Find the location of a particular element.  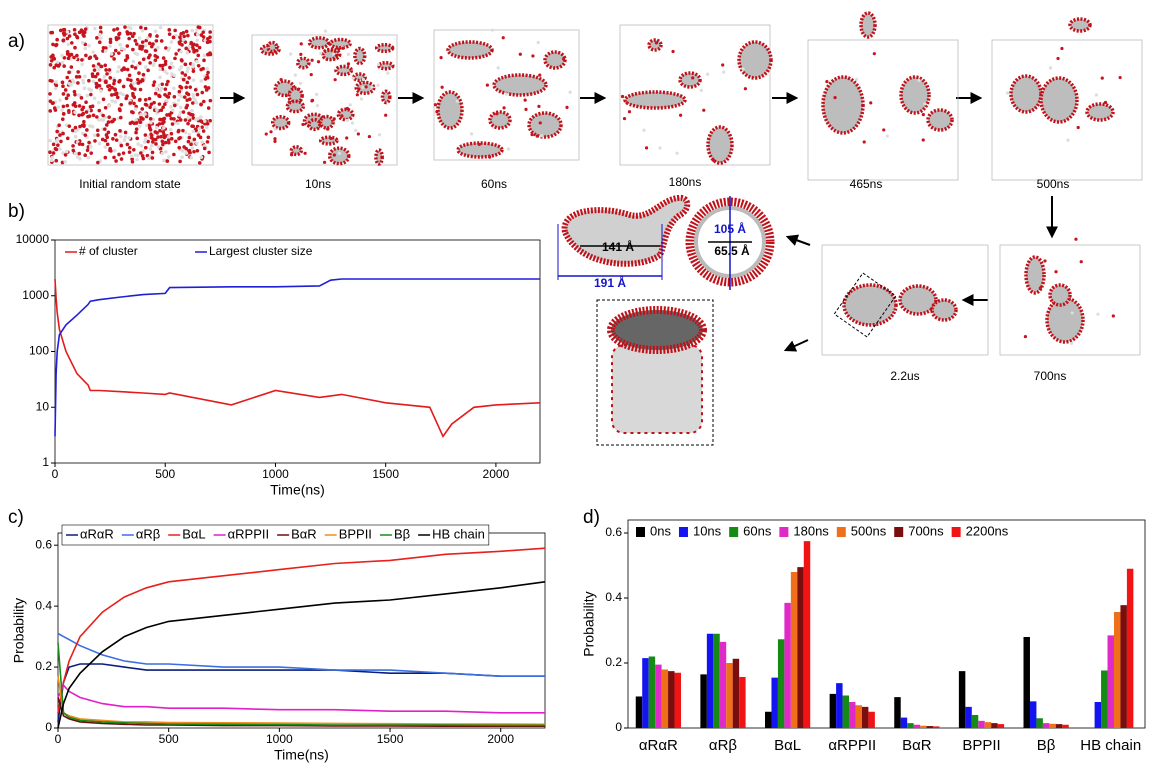

x-tick-label: BPPII is located at coordinates (981, 745).